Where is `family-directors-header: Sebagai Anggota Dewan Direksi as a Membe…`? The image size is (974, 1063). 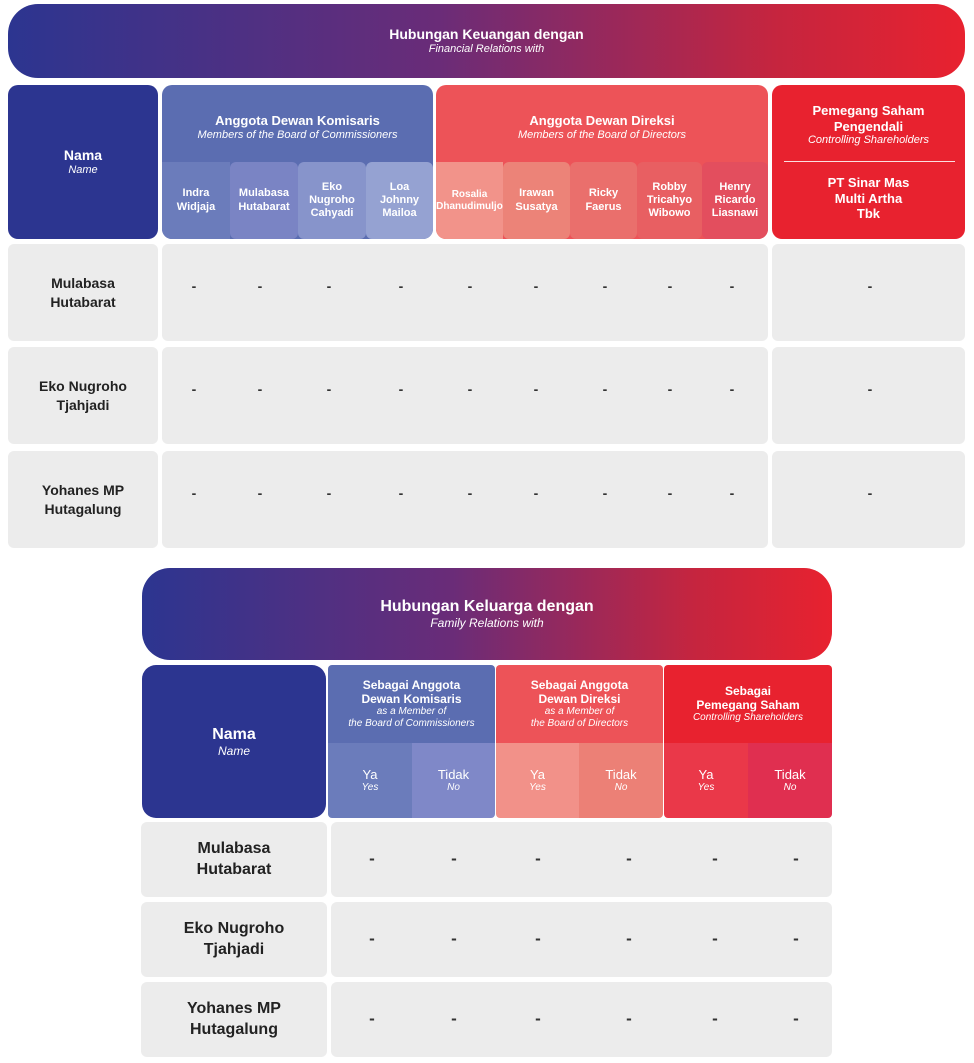
family-directors-header: Sebagai Anggota Dewan Direksi as a Membe… is located at coordinates (579, 704).